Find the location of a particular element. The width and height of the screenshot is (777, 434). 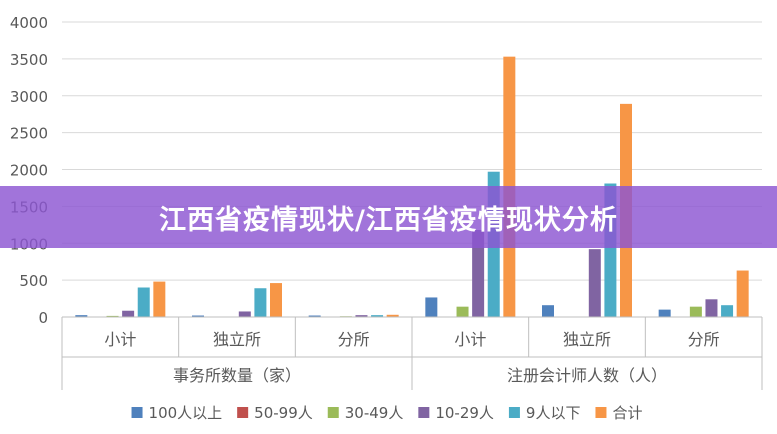

x-group-label: 事务所数量（家） is located at coordinates (237, 375).